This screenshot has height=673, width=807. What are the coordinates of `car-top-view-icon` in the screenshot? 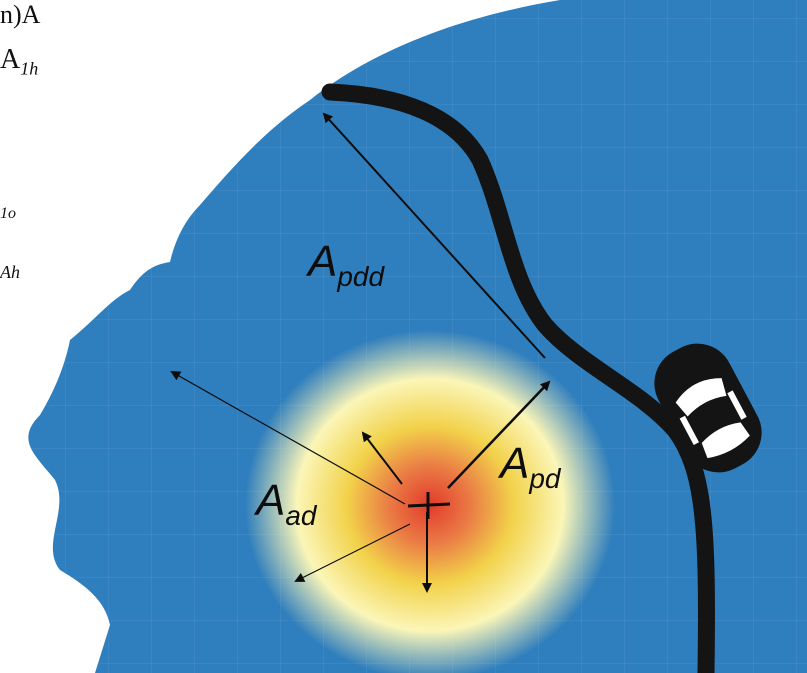 It's located at (708, 408).